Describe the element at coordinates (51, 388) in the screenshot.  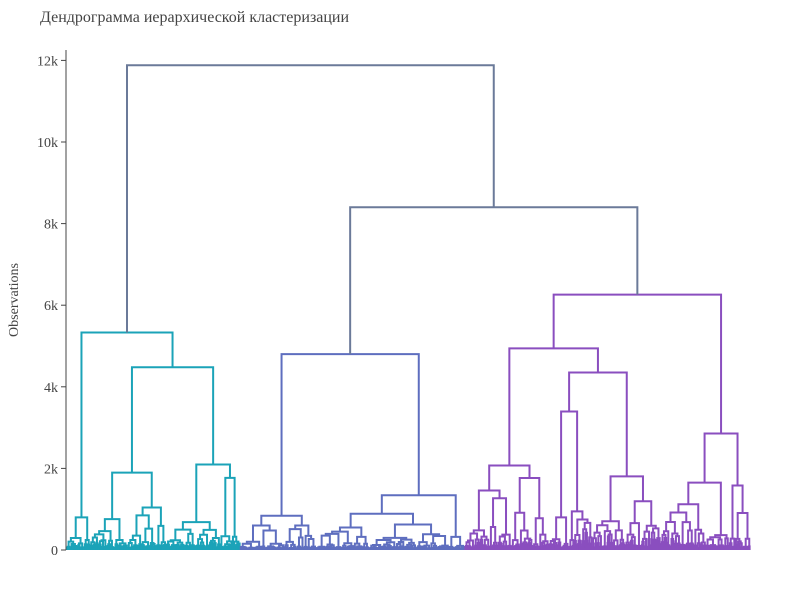
I see `y-tick-label: 4k` at that location.